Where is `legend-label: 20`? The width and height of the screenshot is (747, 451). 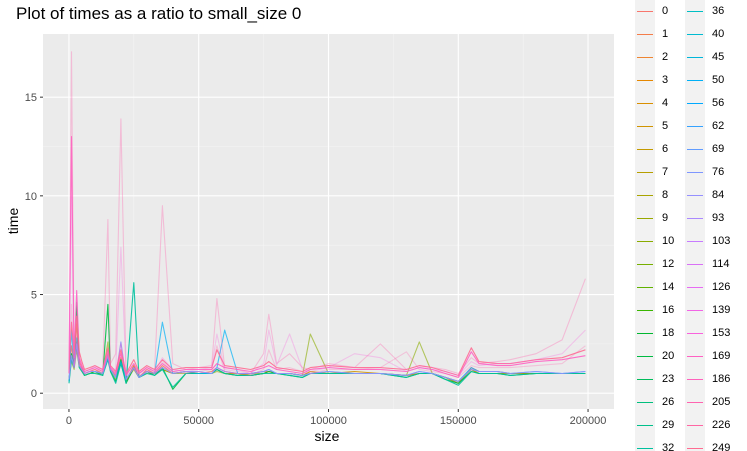 legend-label: 20 is located at coordinates (668, 356).